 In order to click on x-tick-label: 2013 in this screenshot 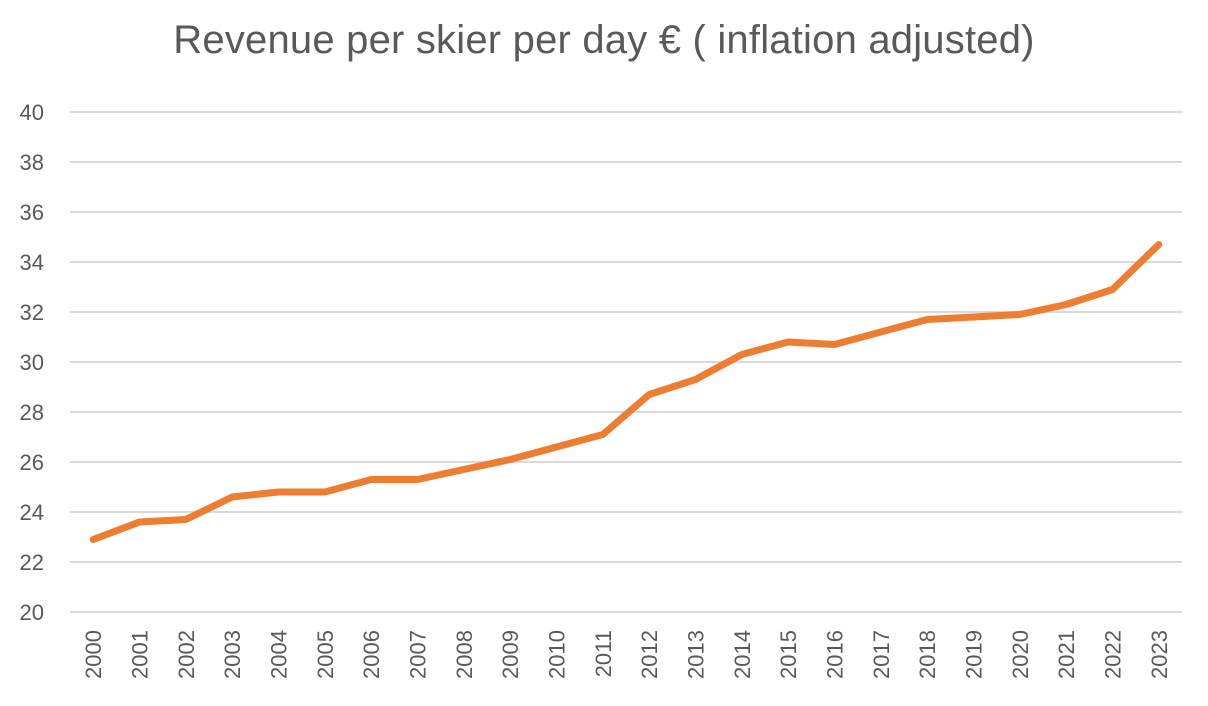, I will do `click(696, 654)`.